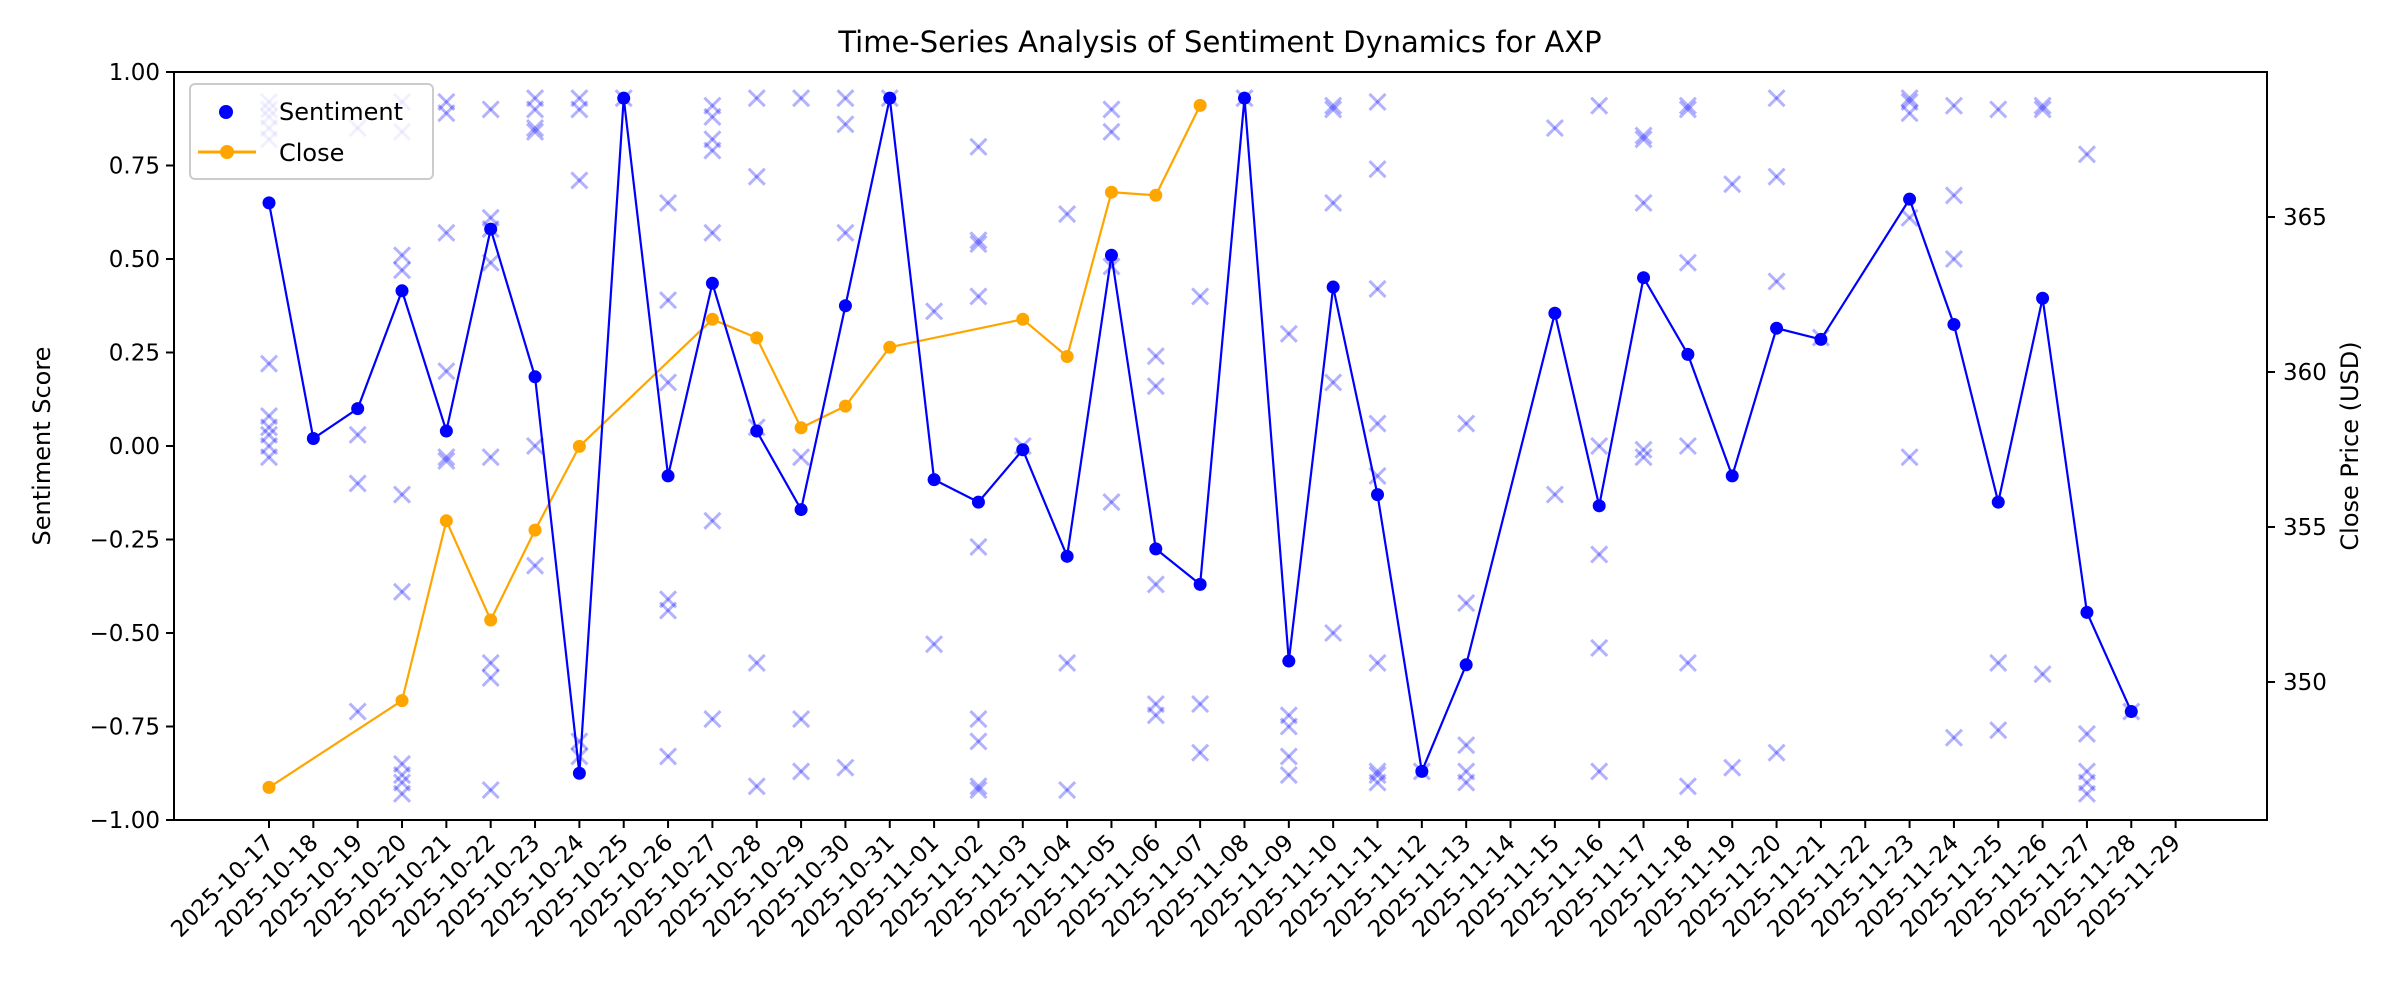 The image size is (2400, 1000). I want to click on y-tick-label: −0.25, so click(125, 541).